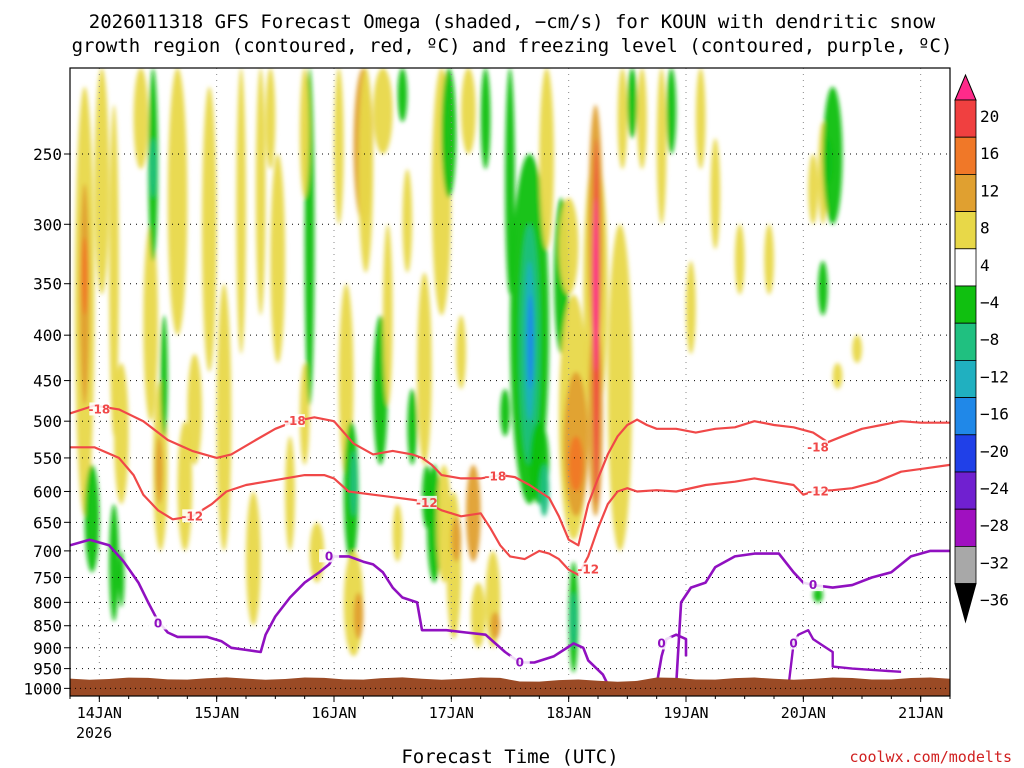  What do you see at coordinates (216, 713) in the screenshot?
I see `x-tick-label: 15JAN` at bounding box center [216, 713].